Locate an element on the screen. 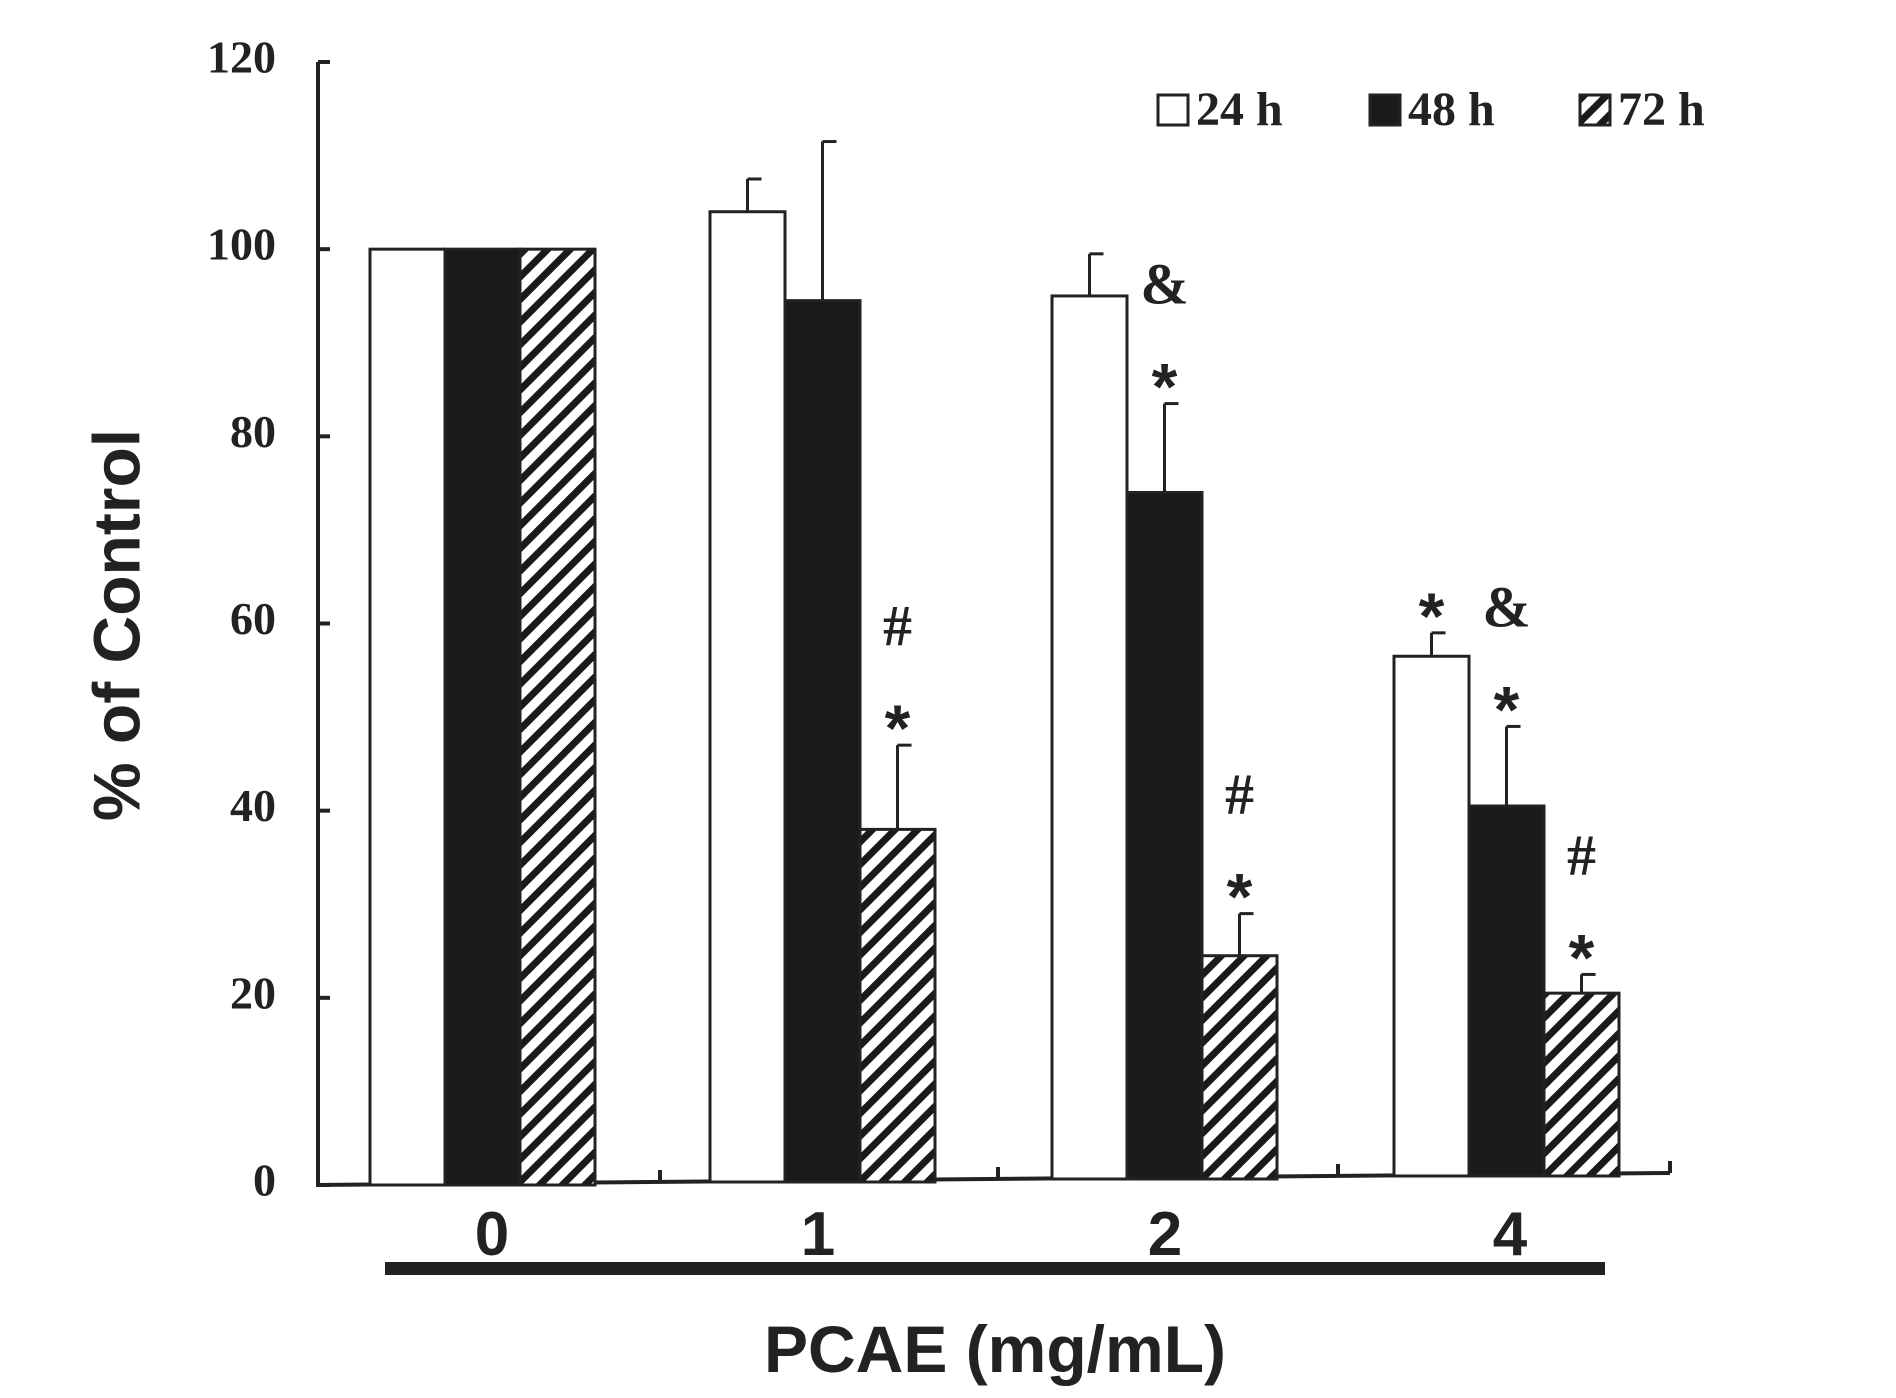 The height and width of the screenshot is (1398, 1896). x-axis-title: PCAE (mg/mL) is located at coordinates (995, 1349).